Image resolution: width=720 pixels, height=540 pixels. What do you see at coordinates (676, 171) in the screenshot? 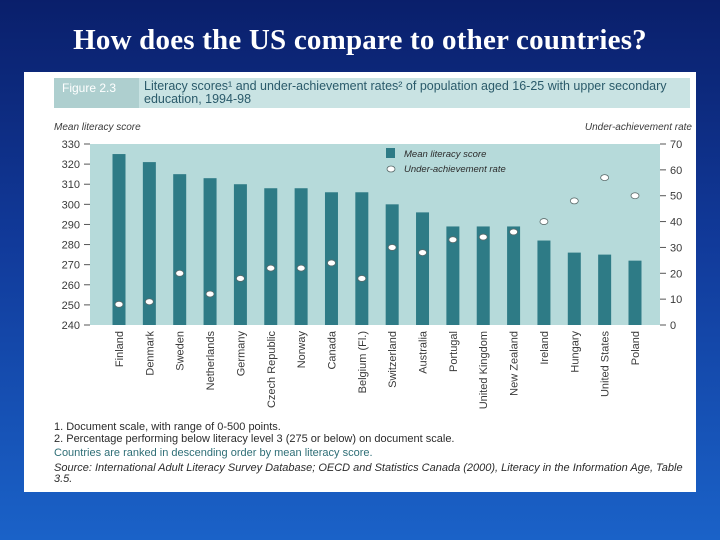
I see `right-tick-label: 60` at bounding box center [676, 171].